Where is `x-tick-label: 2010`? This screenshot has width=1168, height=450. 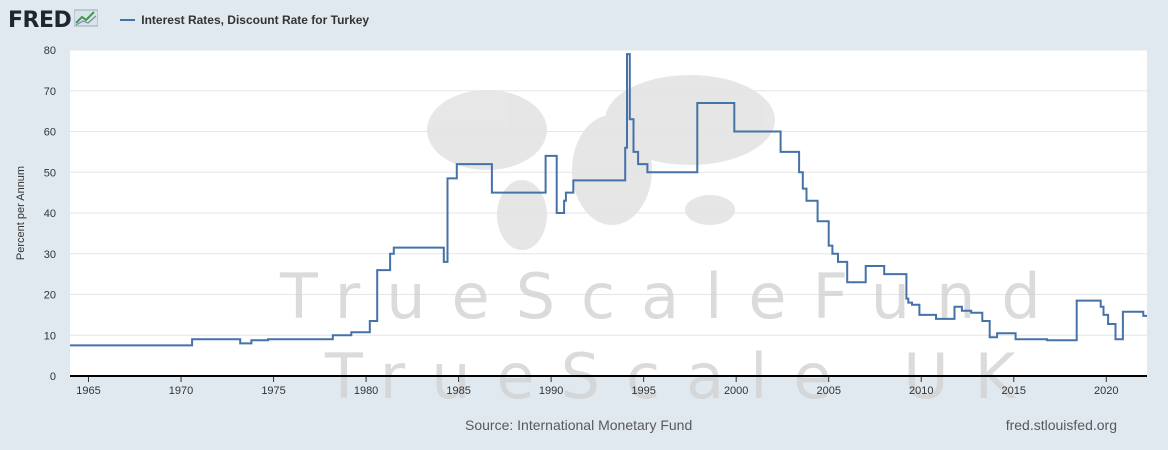
x-tick-label: 2010 is located at coordinates (921, 391).